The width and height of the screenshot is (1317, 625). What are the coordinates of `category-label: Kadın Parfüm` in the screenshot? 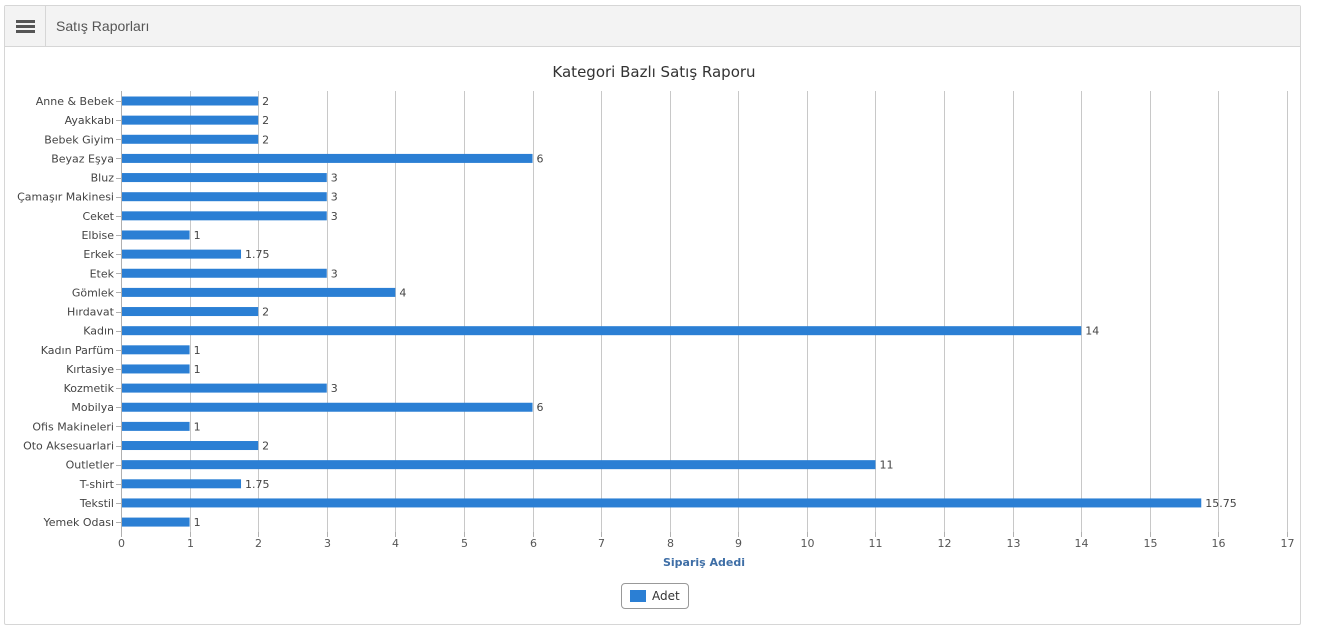 It's located at (77, 350).